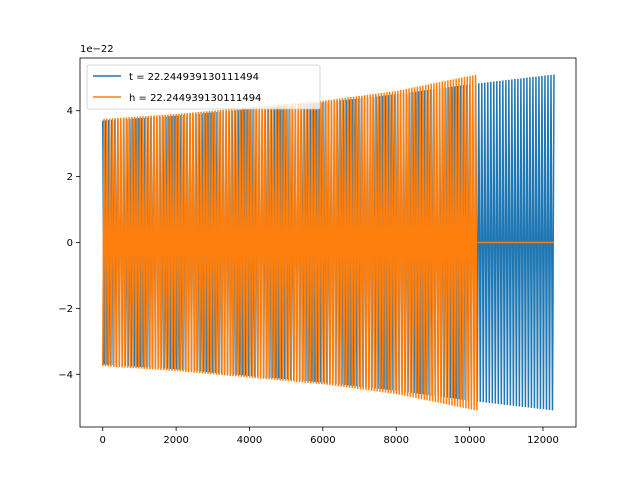  I want to click on y-offset-text: 1e−22, so click(97, 49).